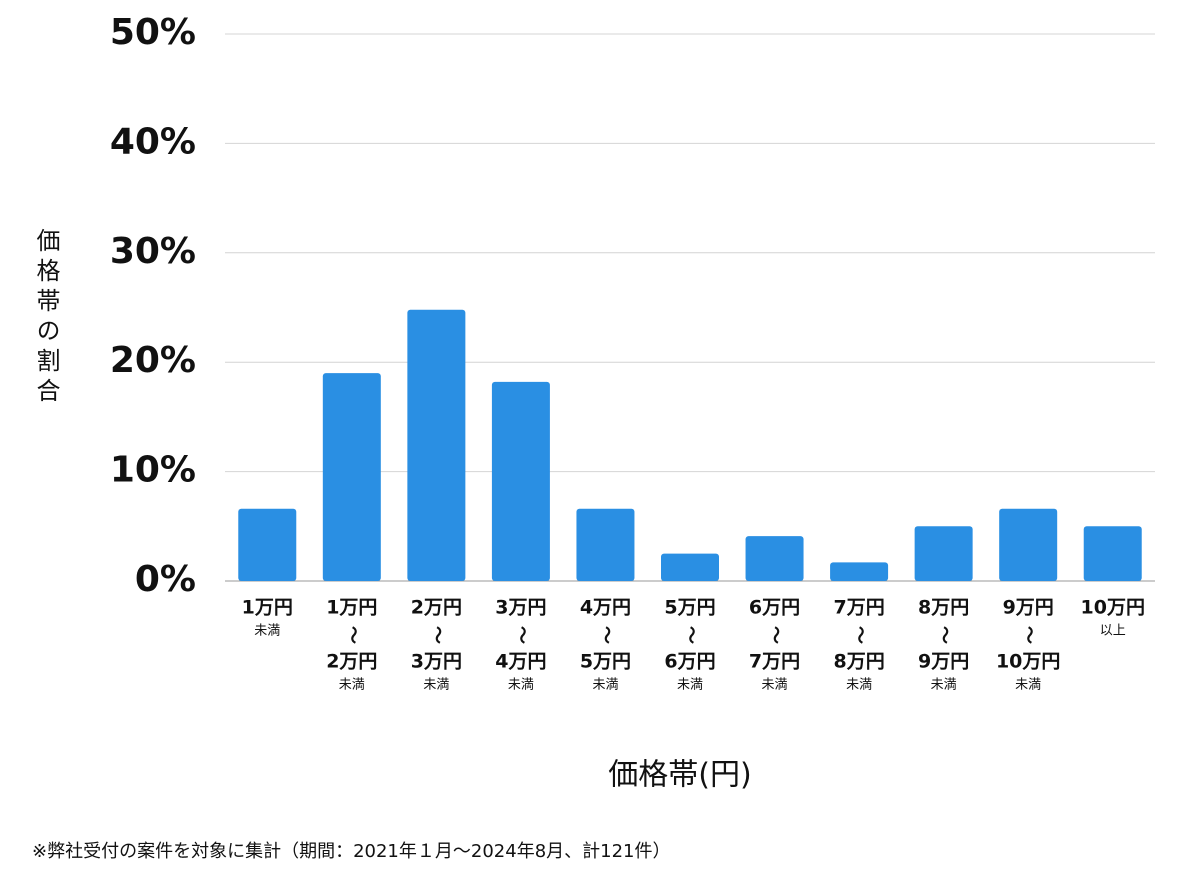 Image resolution: width=1200 pixels, height=874 pixels. What do you see at coordinates (153, 470) in the screenshot?
I see `y-tick-label: 10%` at bounding box center [153, 470].